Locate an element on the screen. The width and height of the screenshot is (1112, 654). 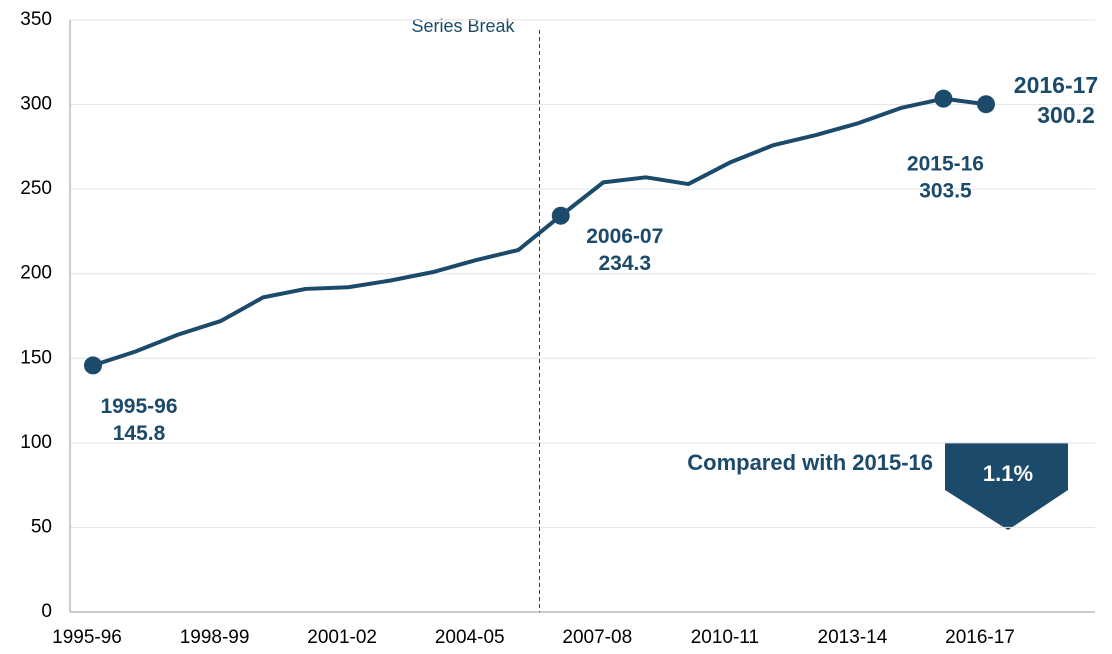
y-tick-label: 0 is located at coordinates (46, 611).